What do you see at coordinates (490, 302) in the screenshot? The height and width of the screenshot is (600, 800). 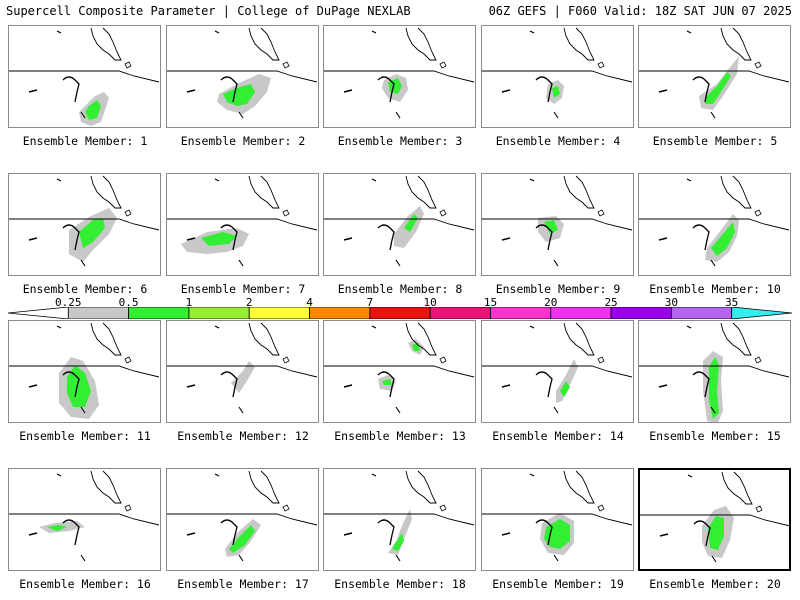 I see `colorbar-tick-label: 15` at bounding box center [490, 302].